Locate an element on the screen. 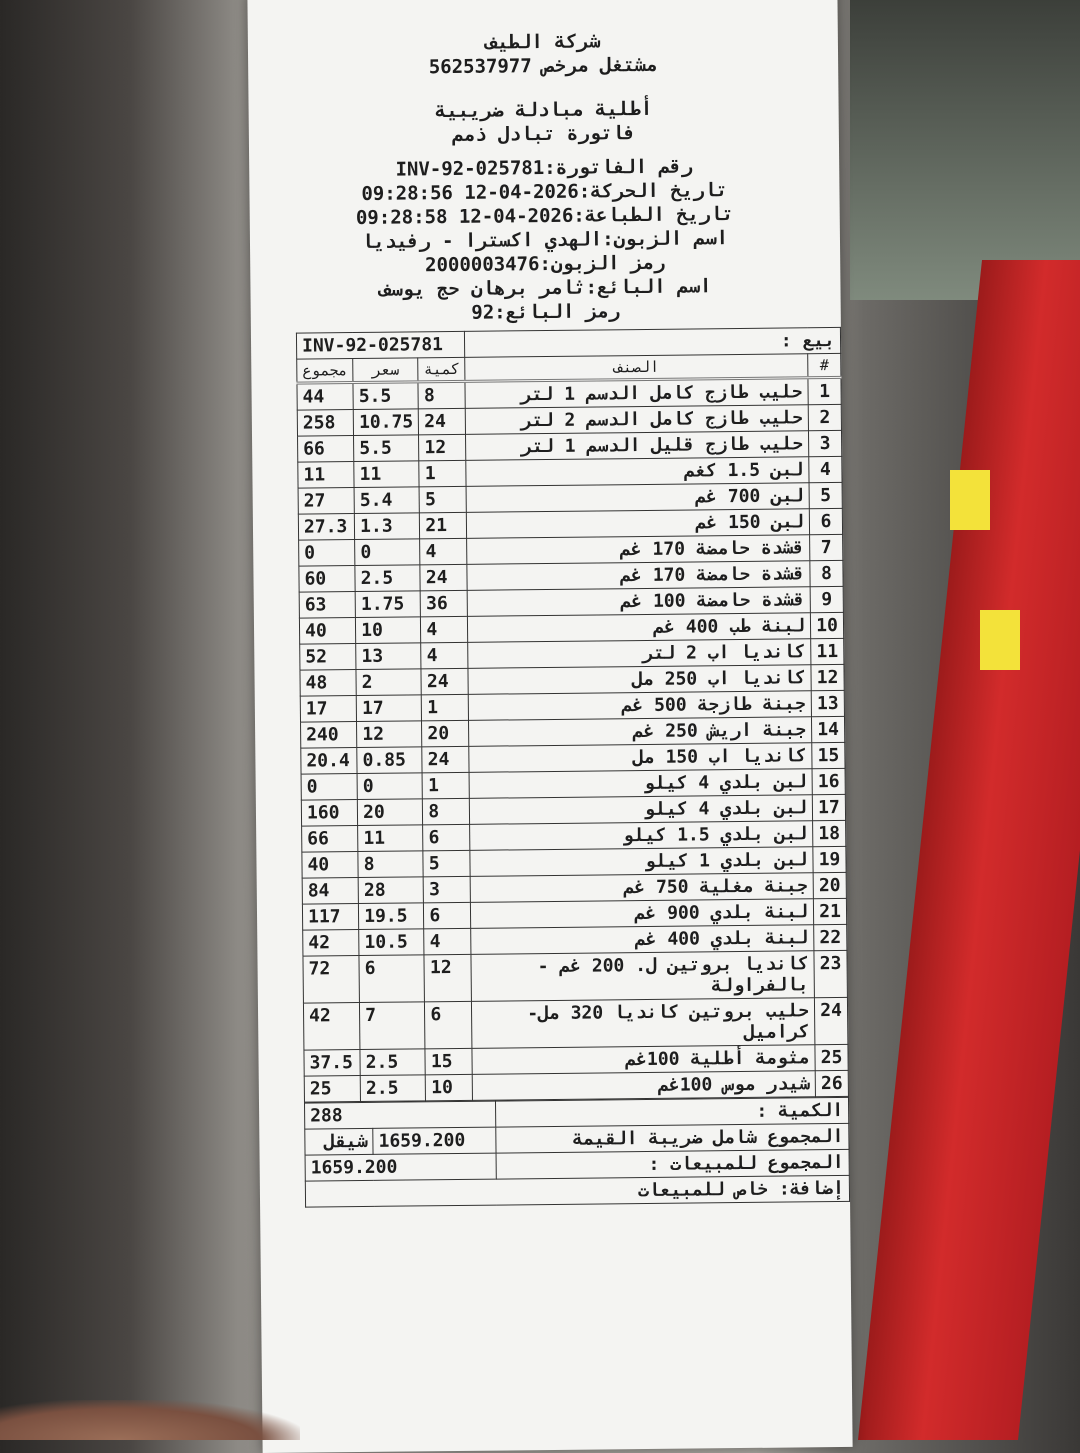 This screenshot has height=1453, width=1080. table-row: 24 حليب بروتين كانديا 320 مل- كراميل 6 7 42 is located at coordinates (575, 1024).